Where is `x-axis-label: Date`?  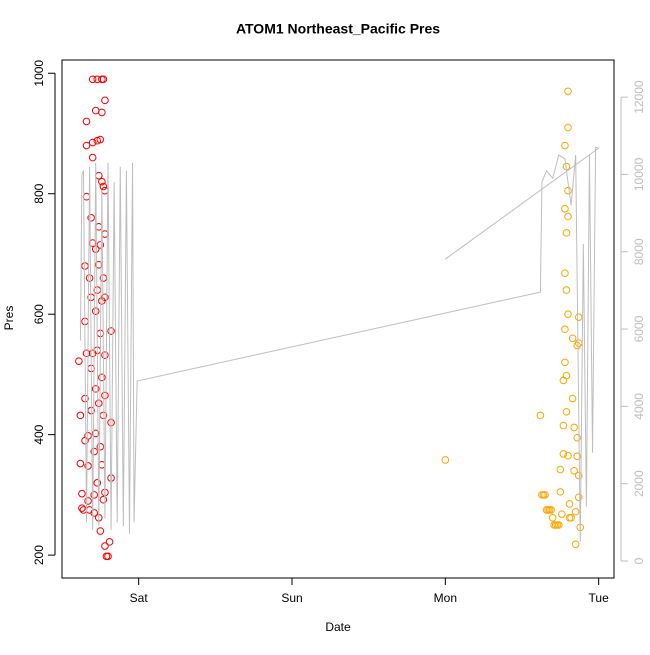
x-axis-label: Date is located at coordinates (338, 627).